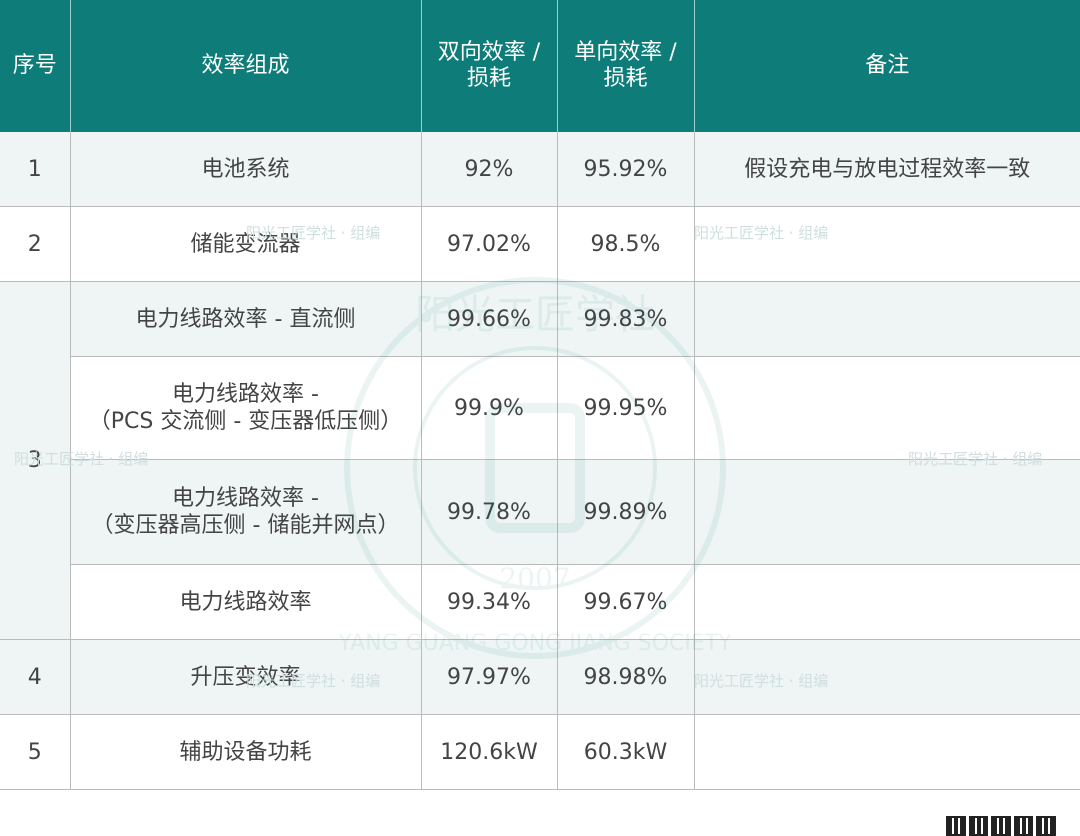 This screenshot has width=1080, height=836. I want to click on row-remark: 假设充电与放电过程效率一致, so click(887, 169).